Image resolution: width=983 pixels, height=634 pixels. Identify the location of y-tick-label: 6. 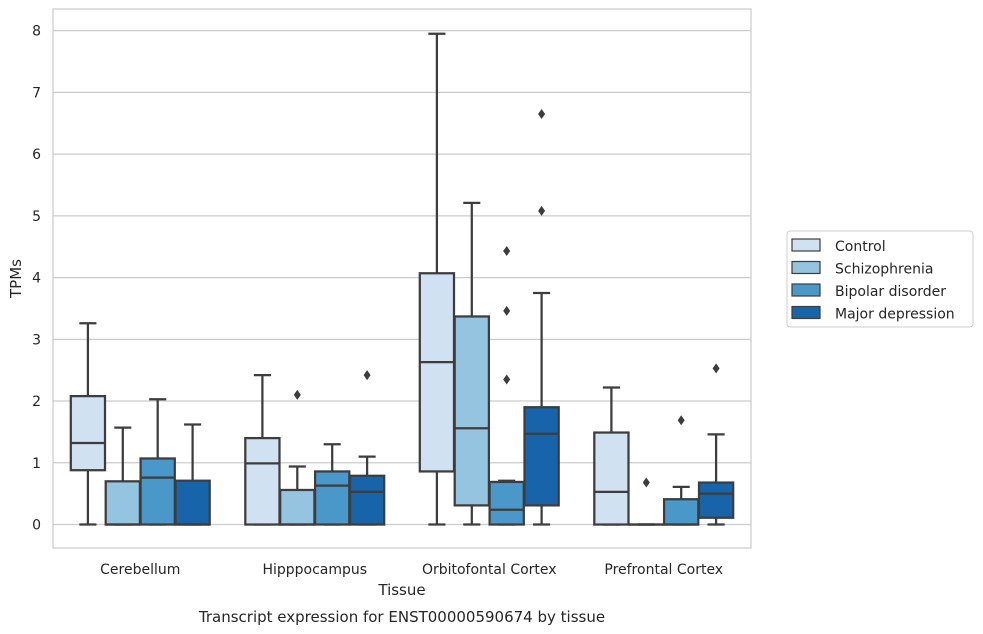
(36, 155).